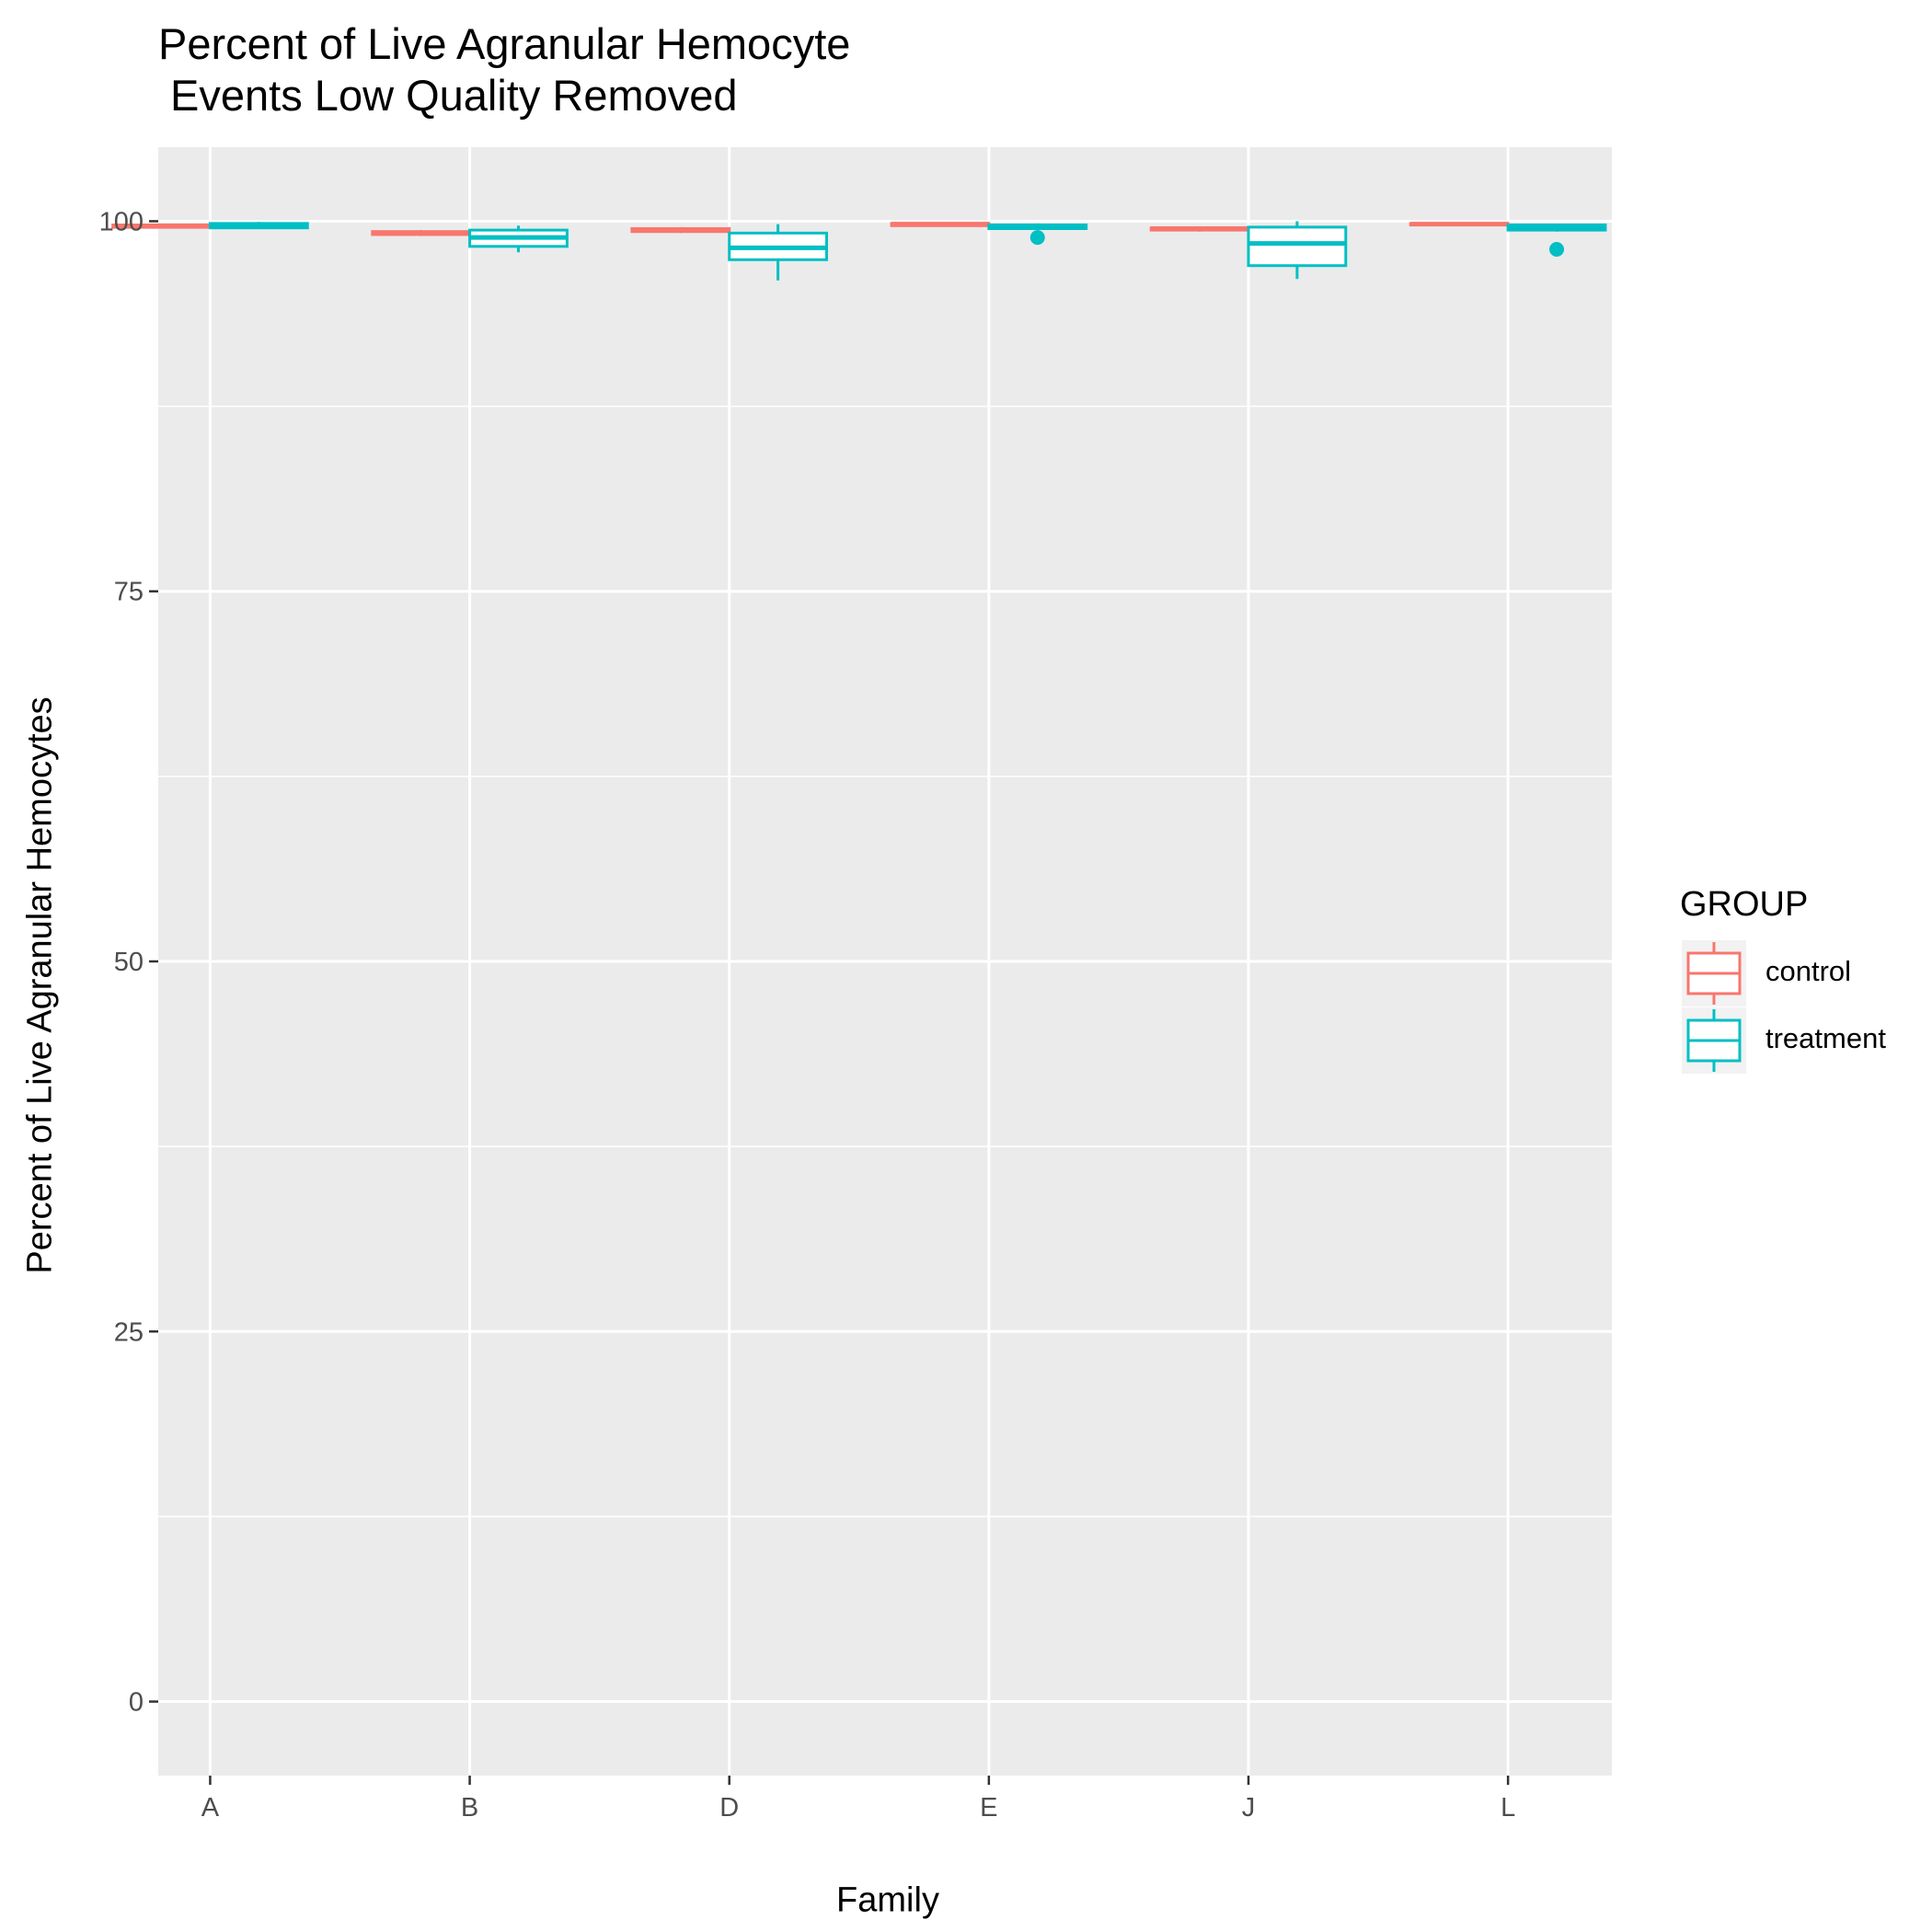 This screenshot has height=1932, width=1932. I want to click on legend-key-control, so click(1714, 973).